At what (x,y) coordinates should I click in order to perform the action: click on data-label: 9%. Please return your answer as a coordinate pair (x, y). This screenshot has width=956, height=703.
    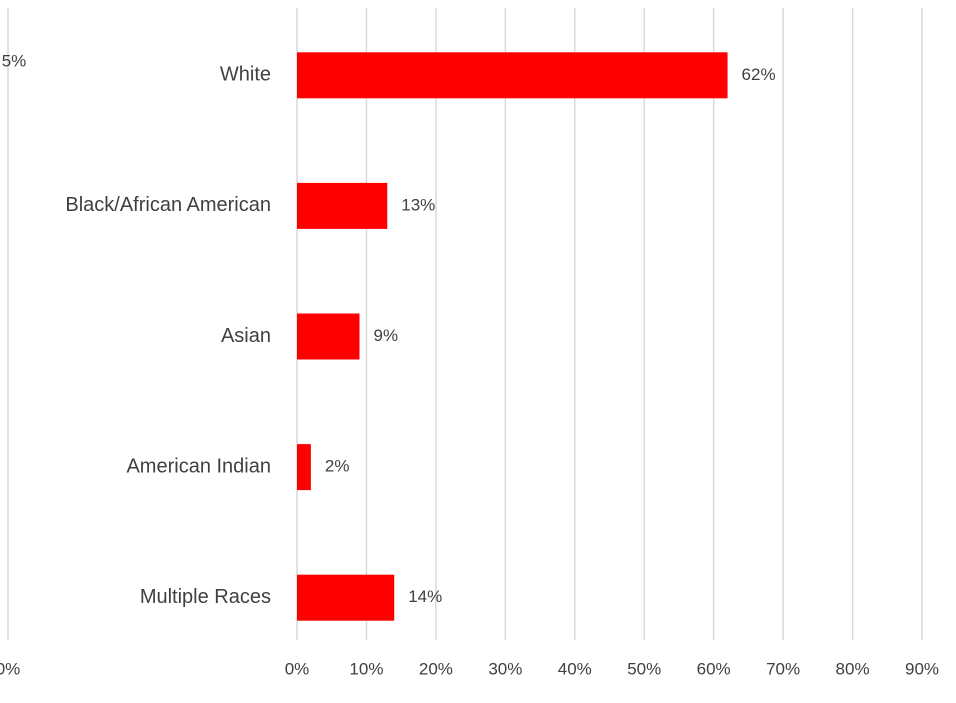
    Looking at the image, I should click on (386, 335).